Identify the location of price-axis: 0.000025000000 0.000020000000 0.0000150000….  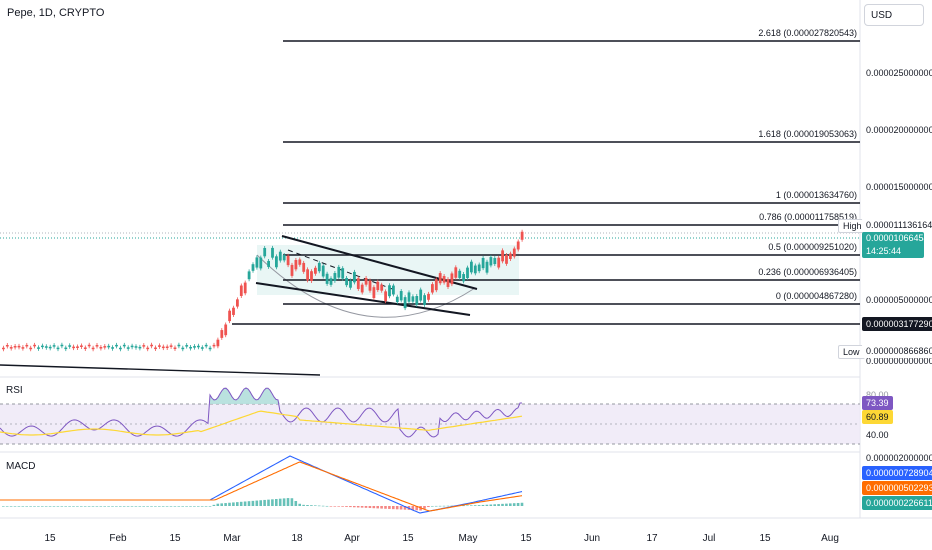
(899, 217).